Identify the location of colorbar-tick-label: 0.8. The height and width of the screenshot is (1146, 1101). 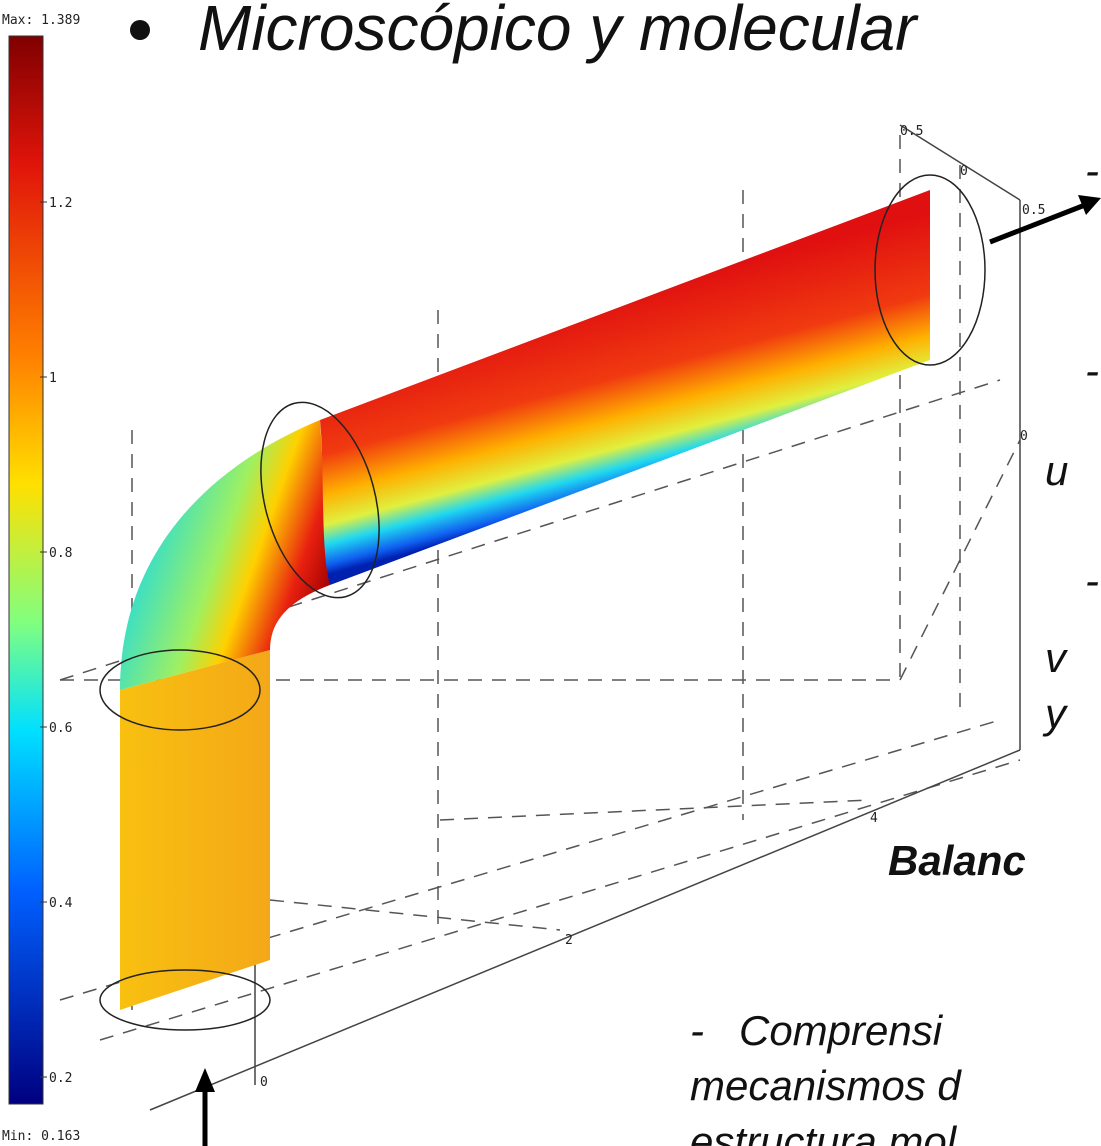
(60, 553).